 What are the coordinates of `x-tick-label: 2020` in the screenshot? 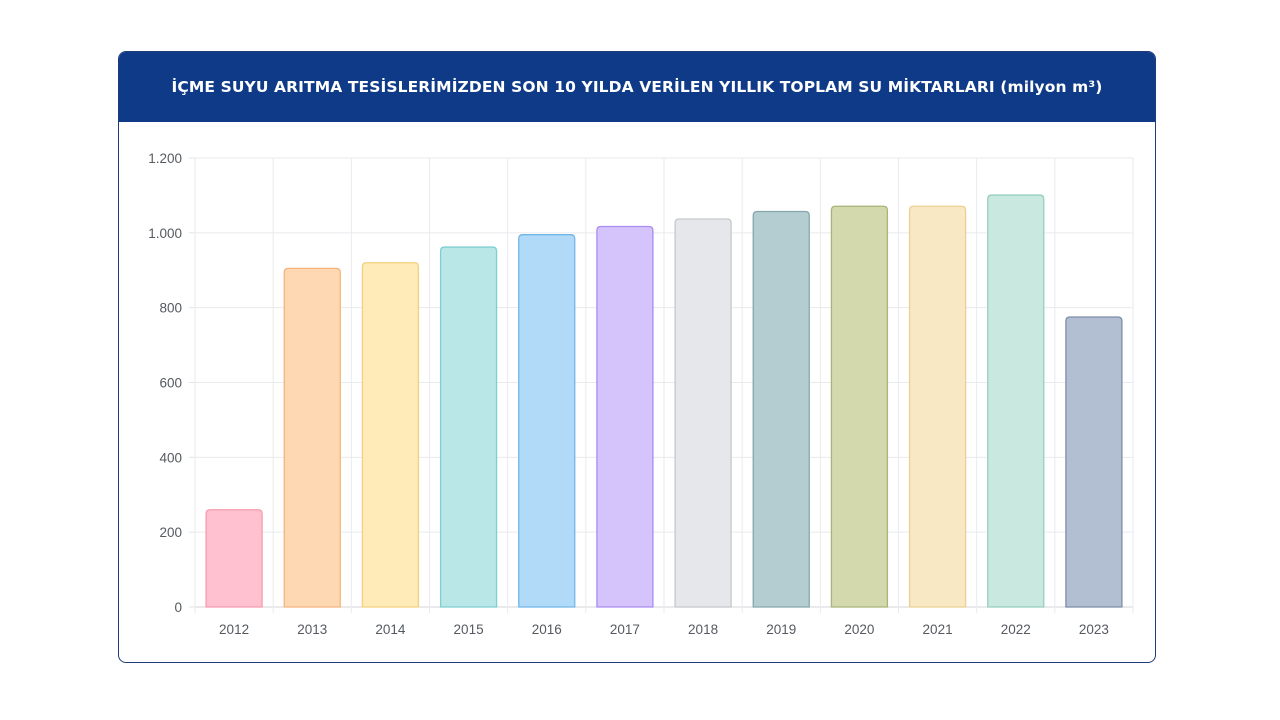 It's located at (859, 629).